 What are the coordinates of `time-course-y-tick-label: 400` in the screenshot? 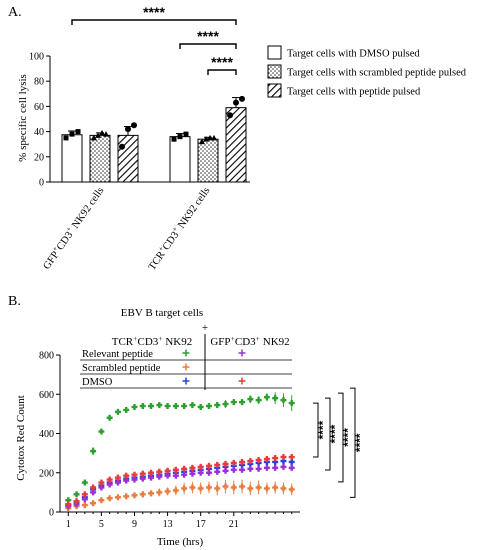 It's located at (46, 434).